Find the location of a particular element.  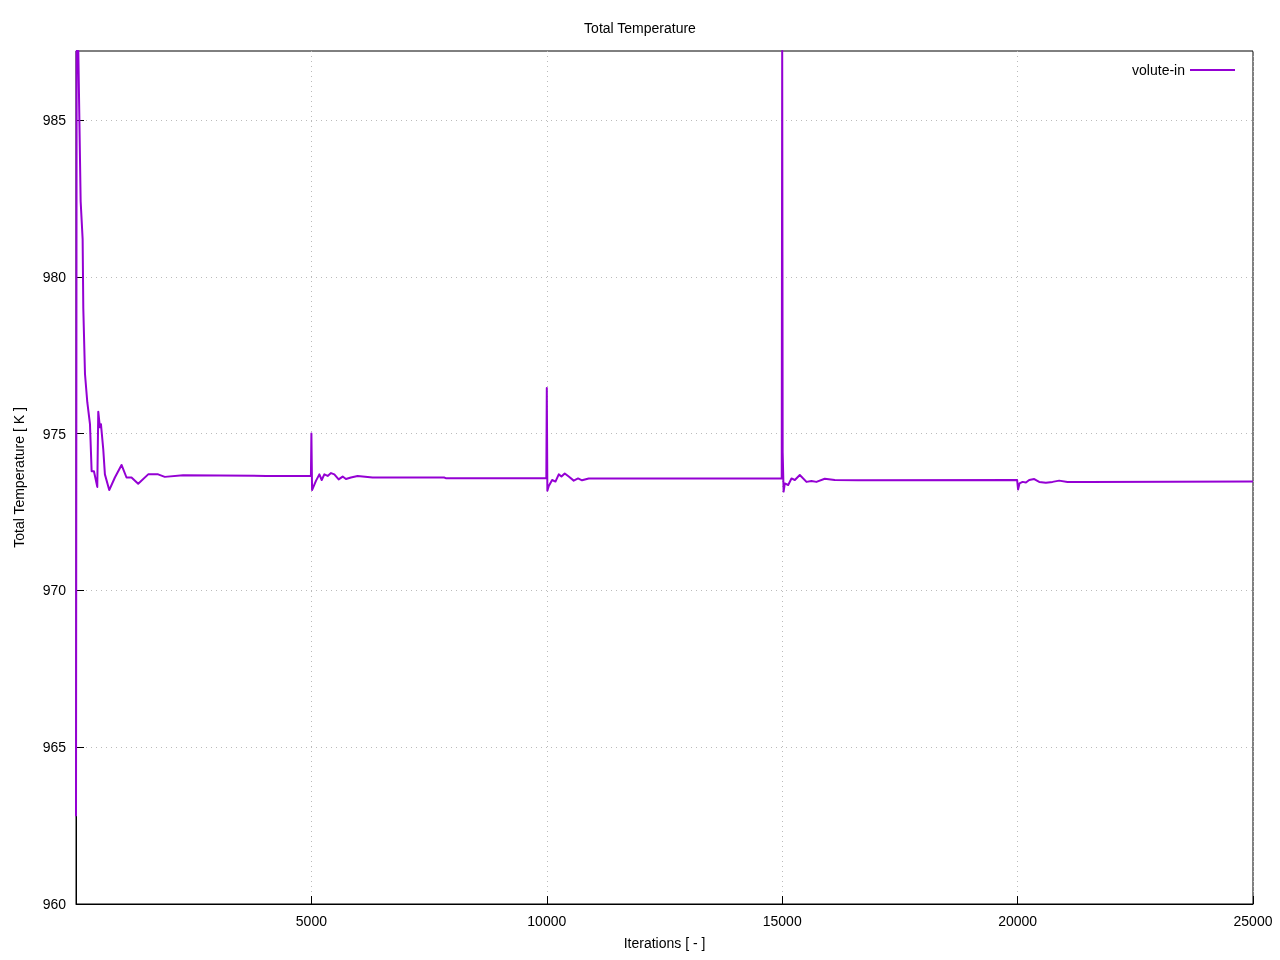

x-tick-label: 10000 is located at coordinates (547, 921).